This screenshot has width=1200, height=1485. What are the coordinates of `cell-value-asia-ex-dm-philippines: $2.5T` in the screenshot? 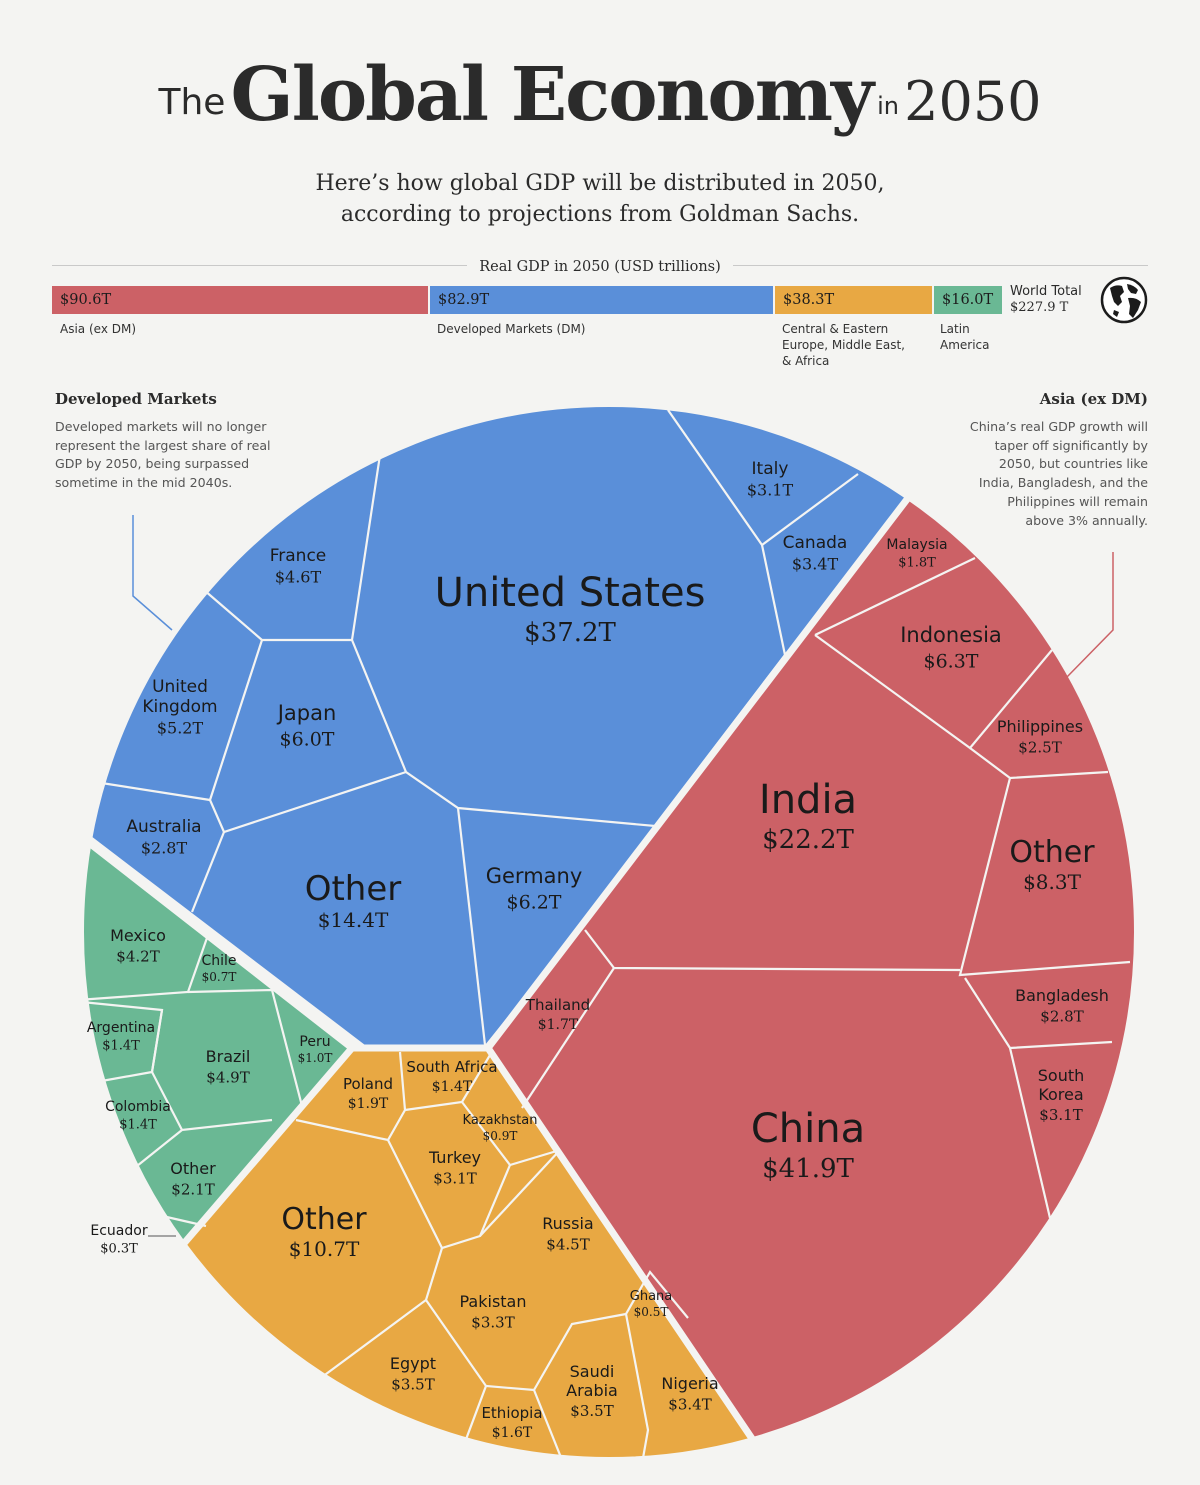 It's located at (1039, 747).